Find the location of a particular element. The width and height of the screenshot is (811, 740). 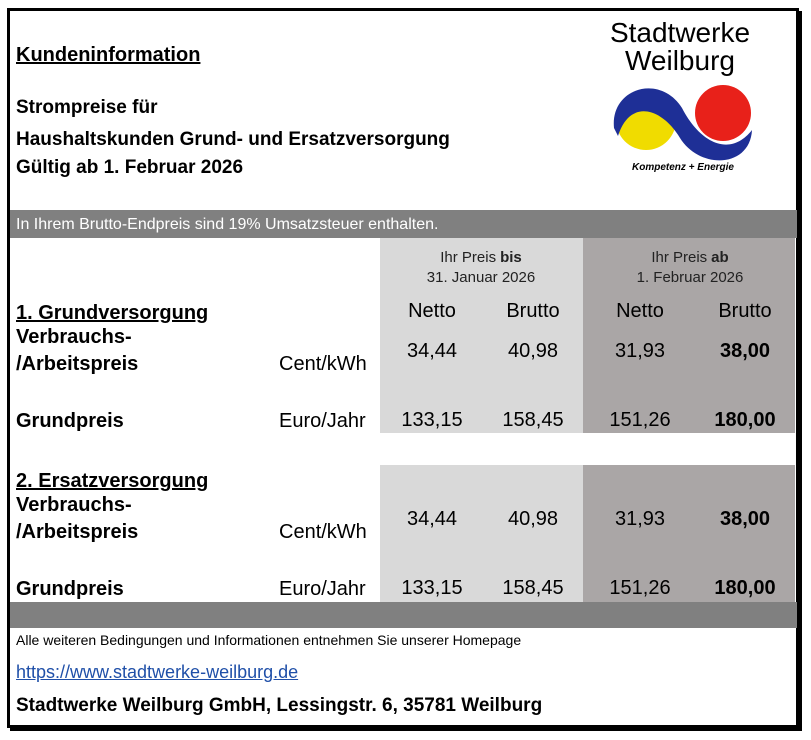

period-date: 1. Februar 2026 is located at coordinates (690, 277).